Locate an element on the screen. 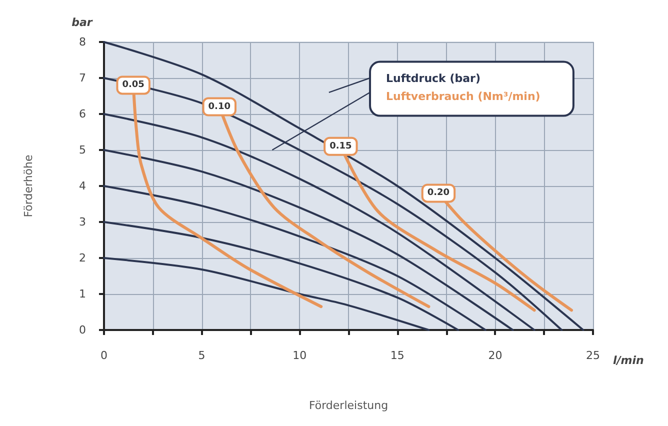  y-tick-label: 6 is located at coordinates (82, 114).